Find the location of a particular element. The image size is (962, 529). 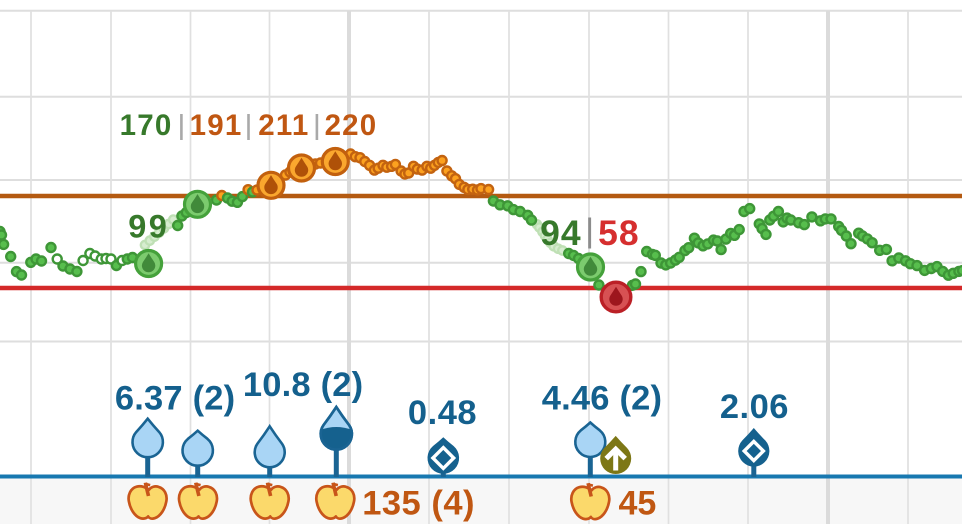

svg-text: 211 is located at coordinates (283, 125).